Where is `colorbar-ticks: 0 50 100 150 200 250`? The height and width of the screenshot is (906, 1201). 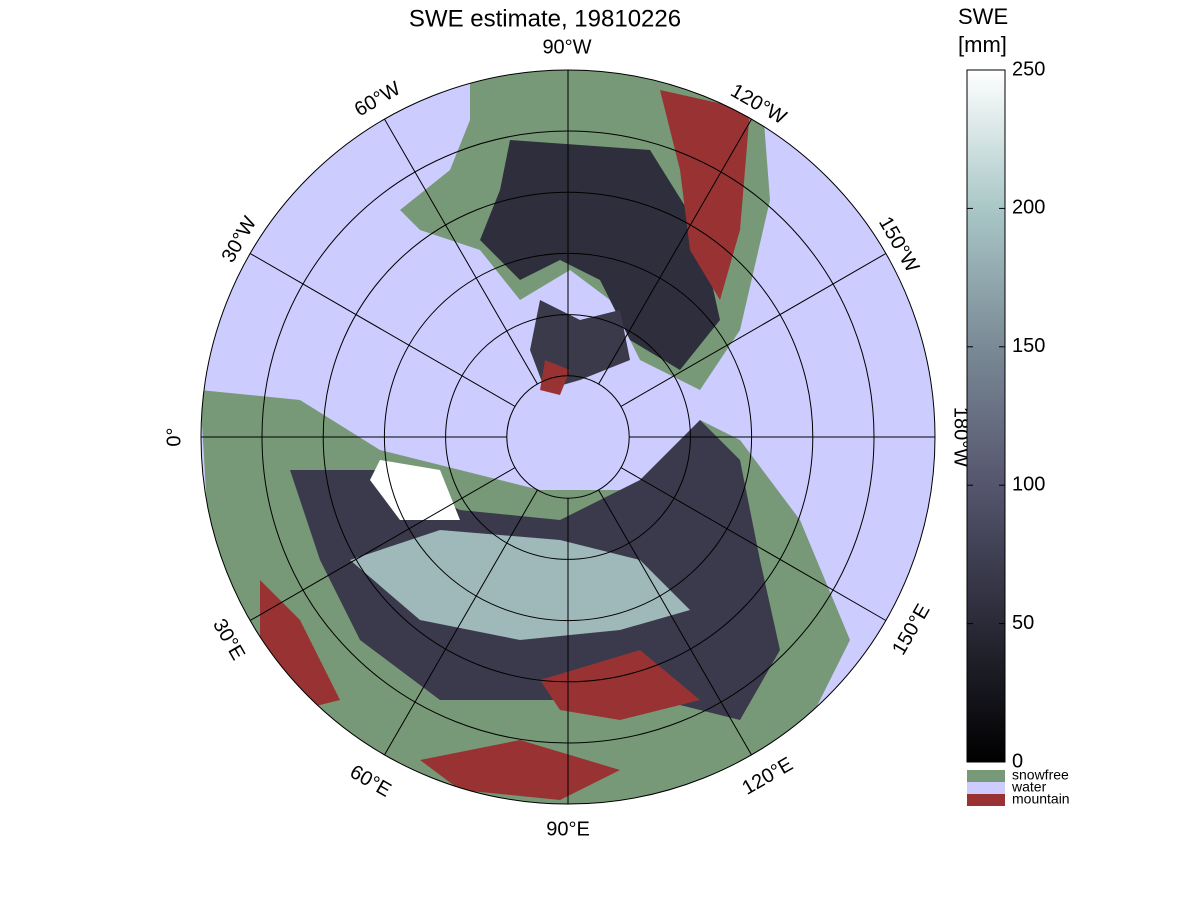 colorbar-ticks: 0 50 100 150 200 250 is located at coordinates (1006, 415).